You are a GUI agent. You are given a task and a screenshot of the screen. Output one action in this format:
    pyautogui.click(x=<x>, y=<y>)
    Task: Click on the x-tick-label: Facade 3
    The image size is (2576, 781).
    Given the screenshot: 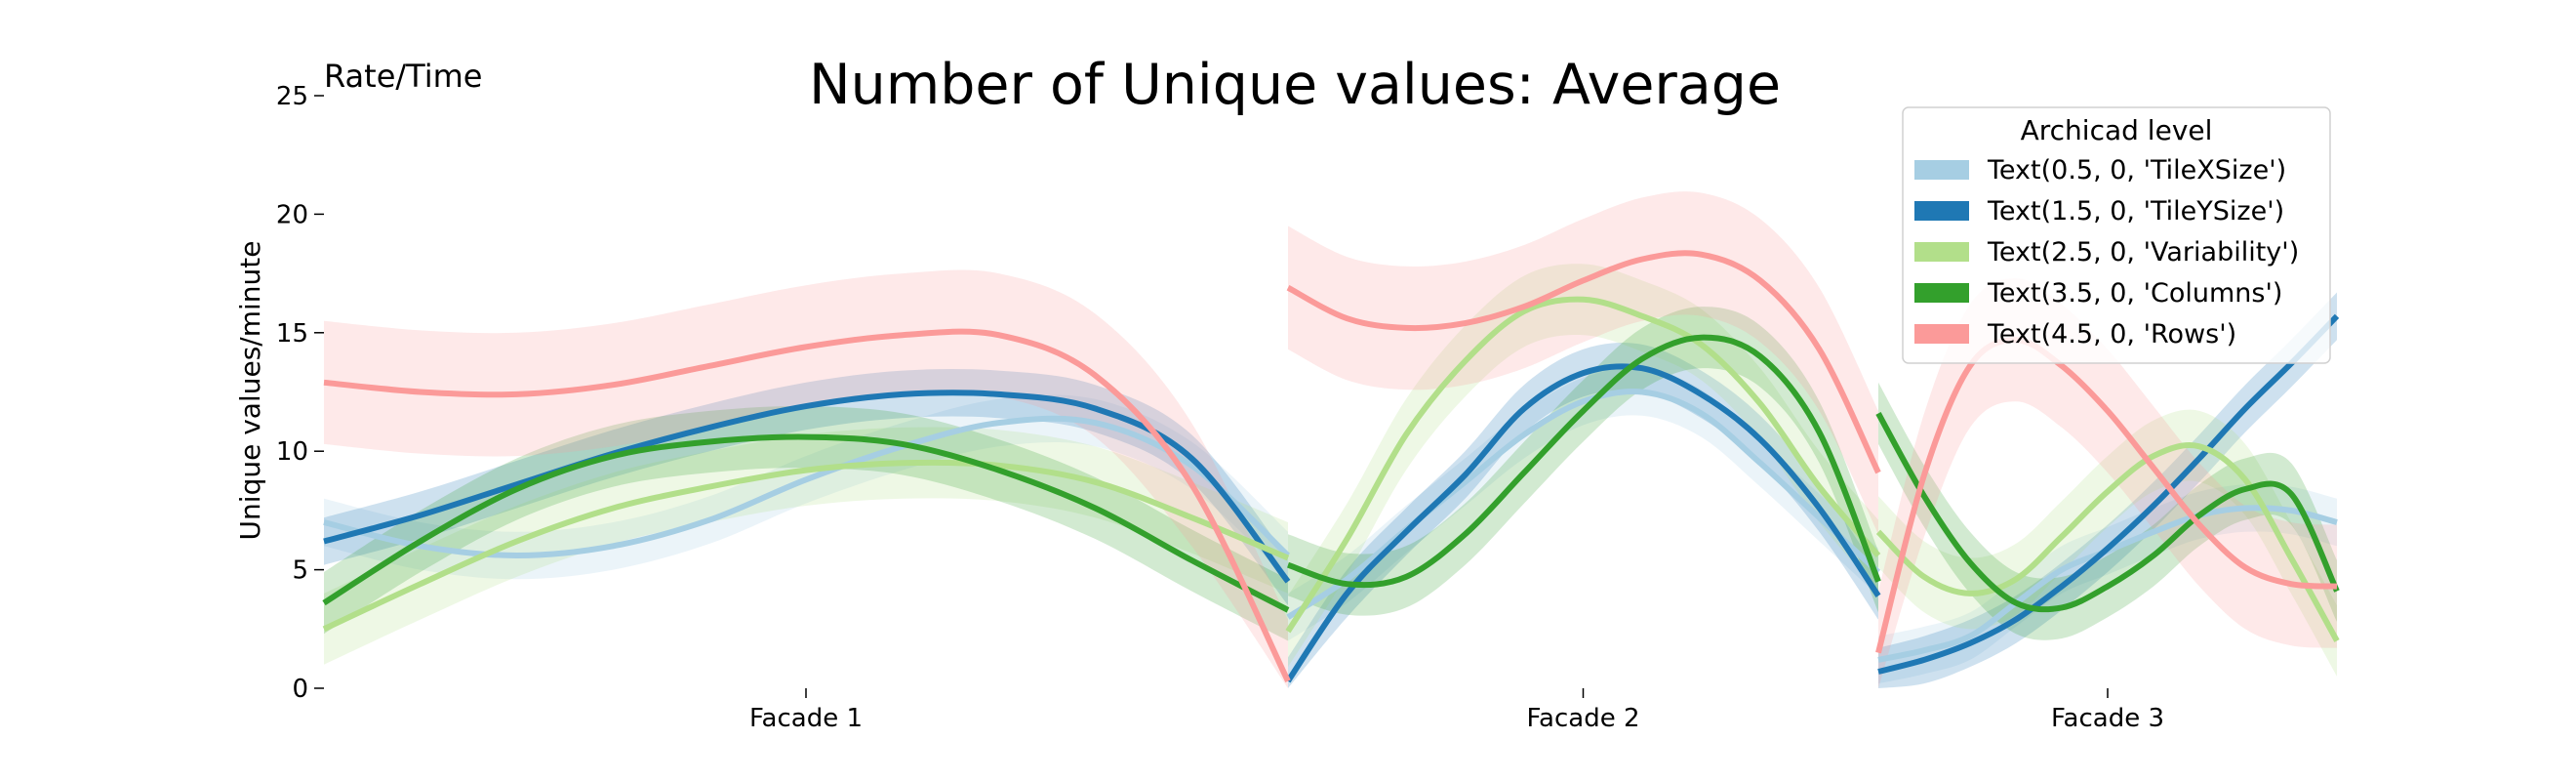 What is the action you would take?
    pyautogui.click(x=2107, y=718)
    